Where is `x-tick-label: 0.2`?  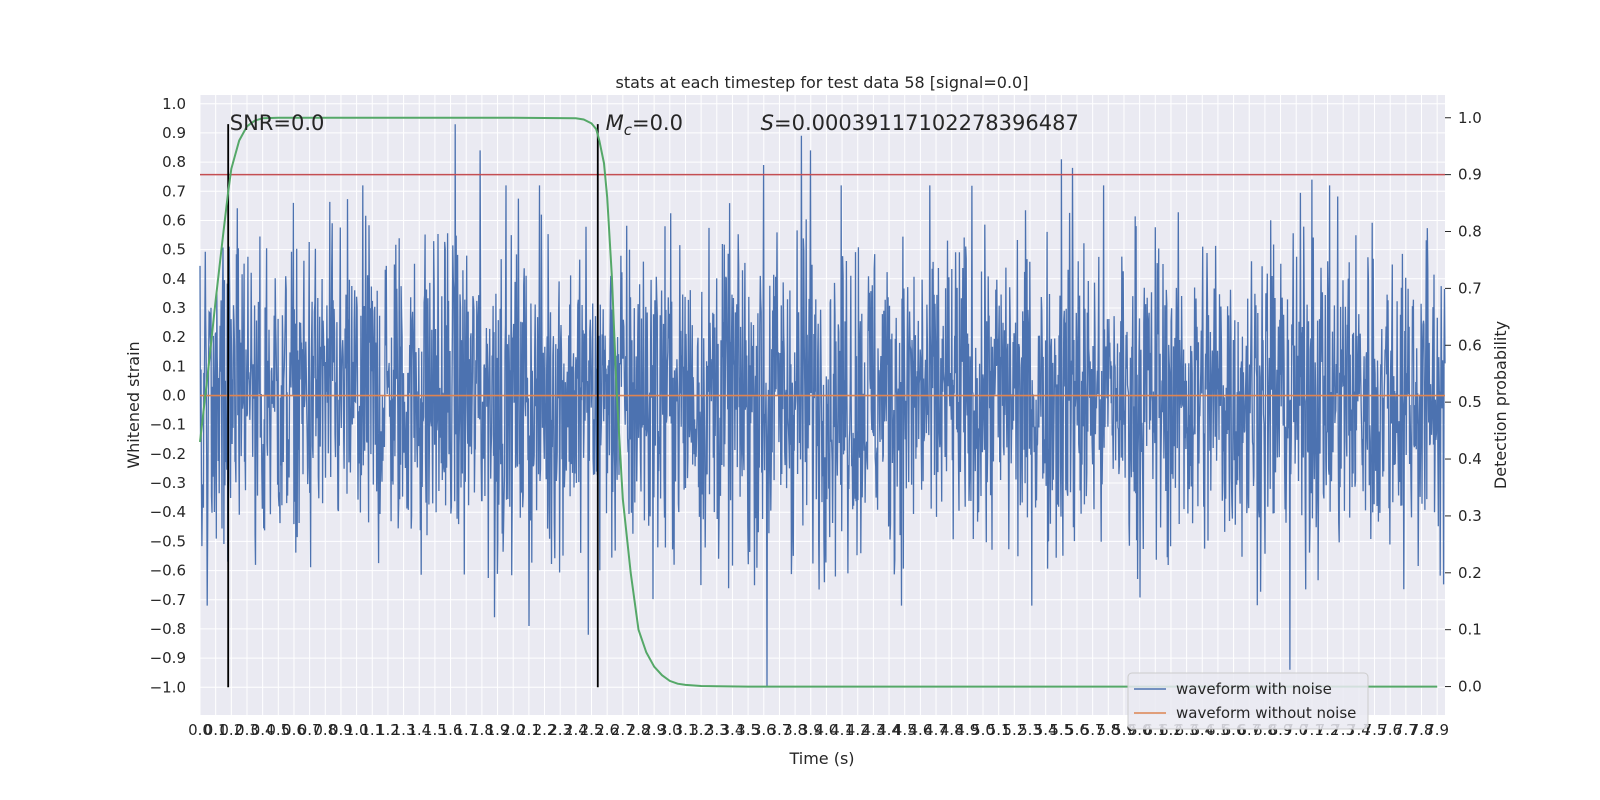
x-tick-label: 0.2 is located at coordinates (231, 730).